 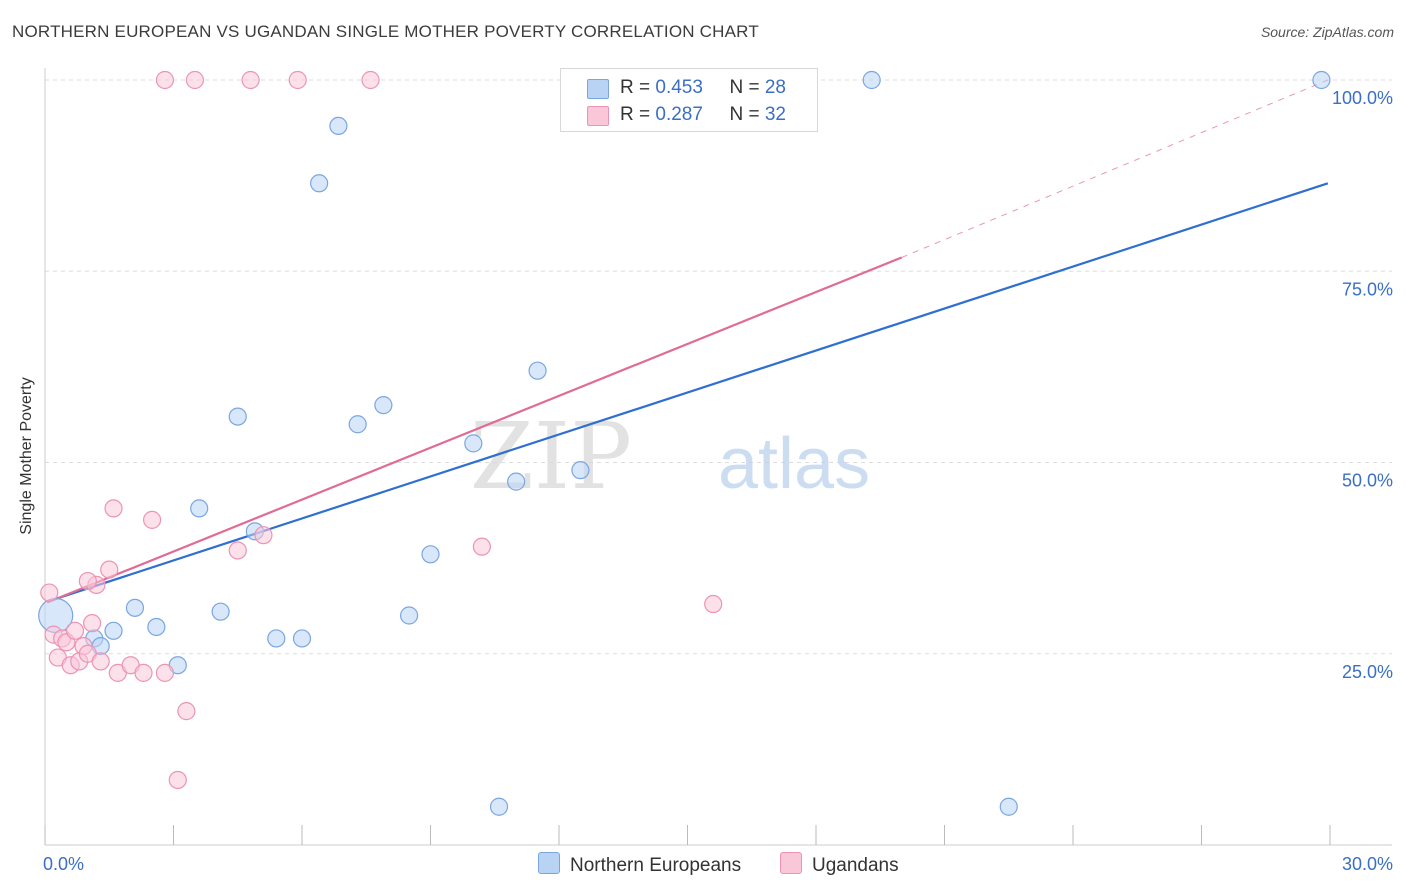 What do you see at coordinates (1327, 32) in the screenshot?
I see `source-credit: Source: ZipAtlas.com` at bounding box center [1327, 32].